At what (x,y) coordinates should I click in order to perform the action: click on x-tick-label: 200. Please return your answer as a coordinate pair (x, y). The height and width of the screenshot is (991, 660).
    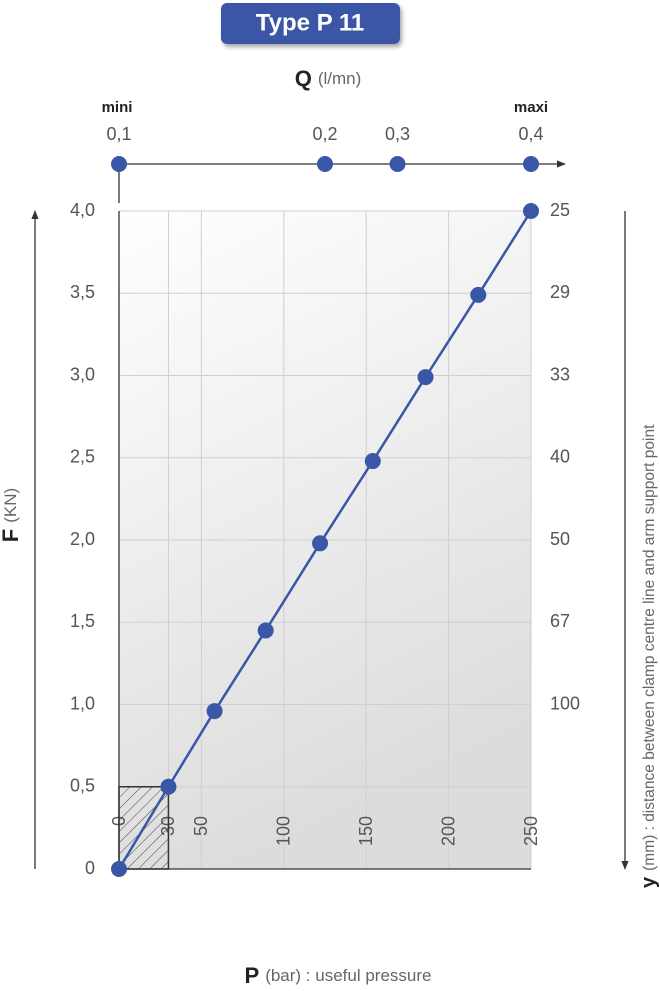
    Looking at the image, I should click on (448, 831).